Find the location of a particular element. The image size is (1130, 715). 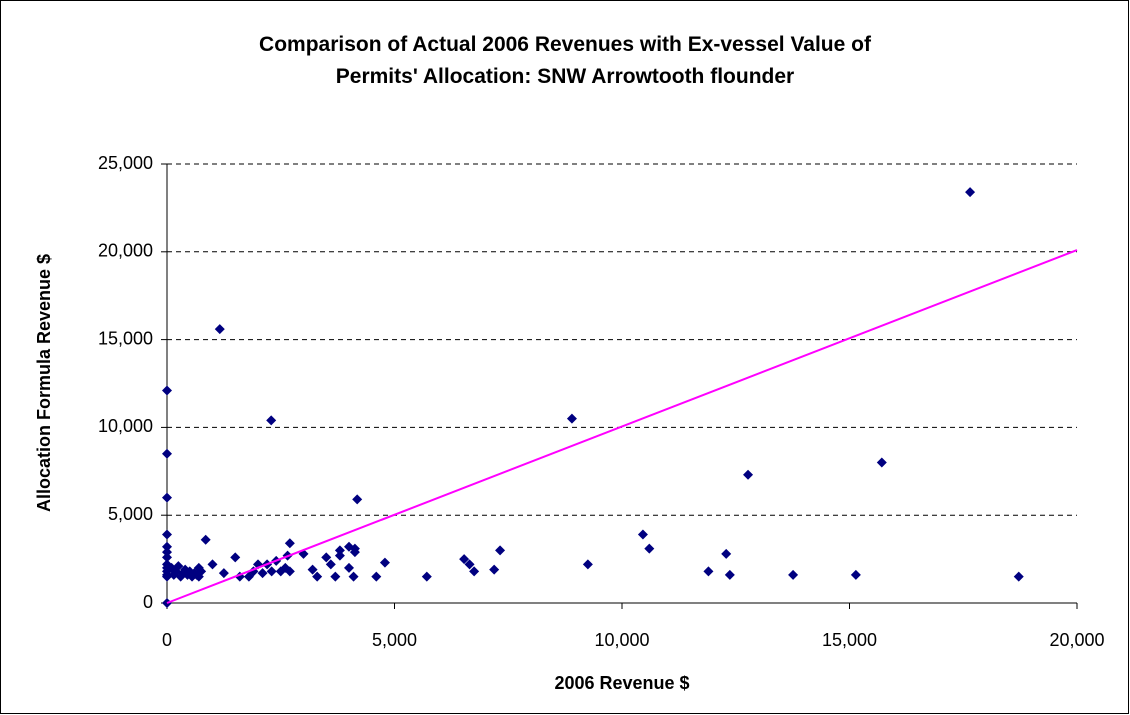

y-tick-label: 20,000 is located at coordinates (125, 251).